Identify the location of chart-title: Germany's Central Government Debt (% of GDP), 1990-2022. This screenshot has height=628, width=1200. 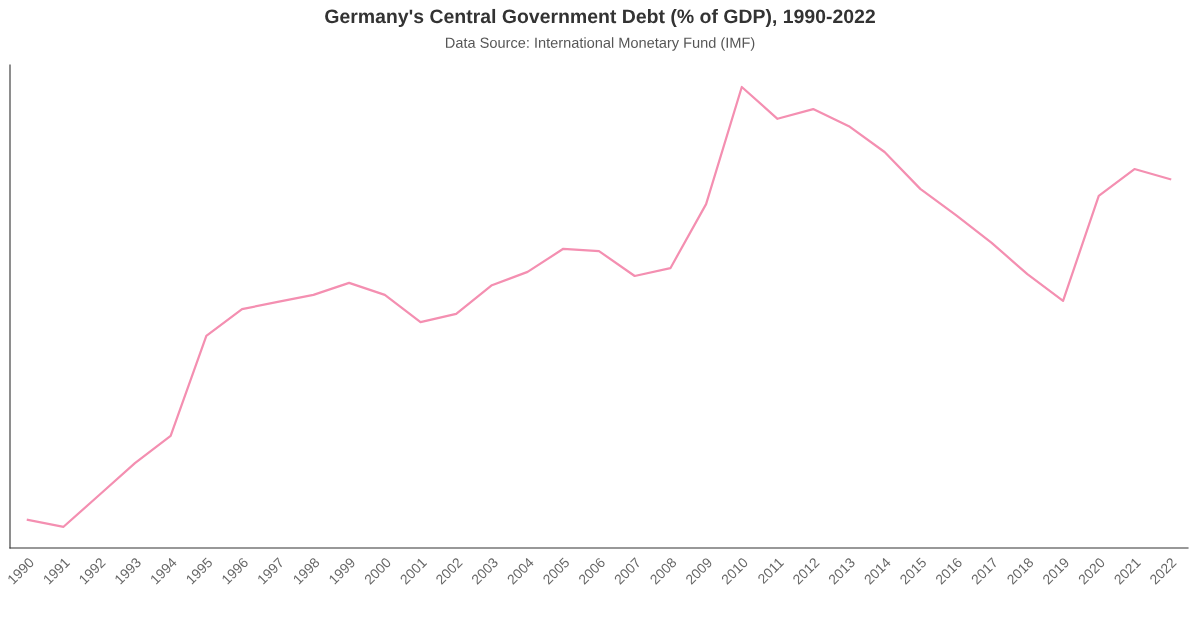
(600, 18).